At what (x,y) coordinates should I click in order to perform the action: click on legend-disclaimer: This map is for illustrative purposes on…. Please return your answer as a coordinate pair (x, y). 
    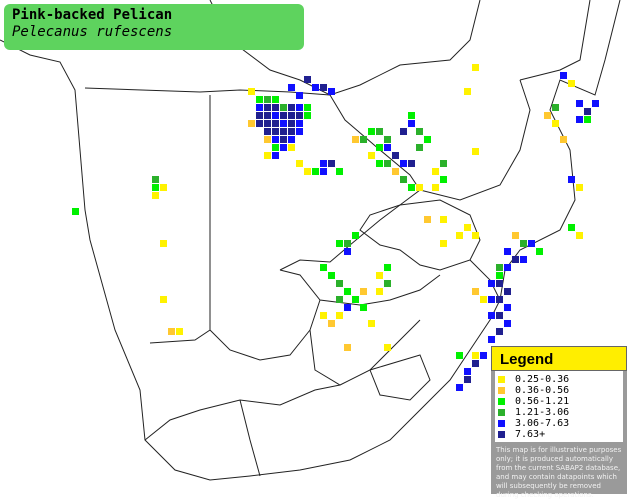
    Looking at the image, I should click on (559, 472).